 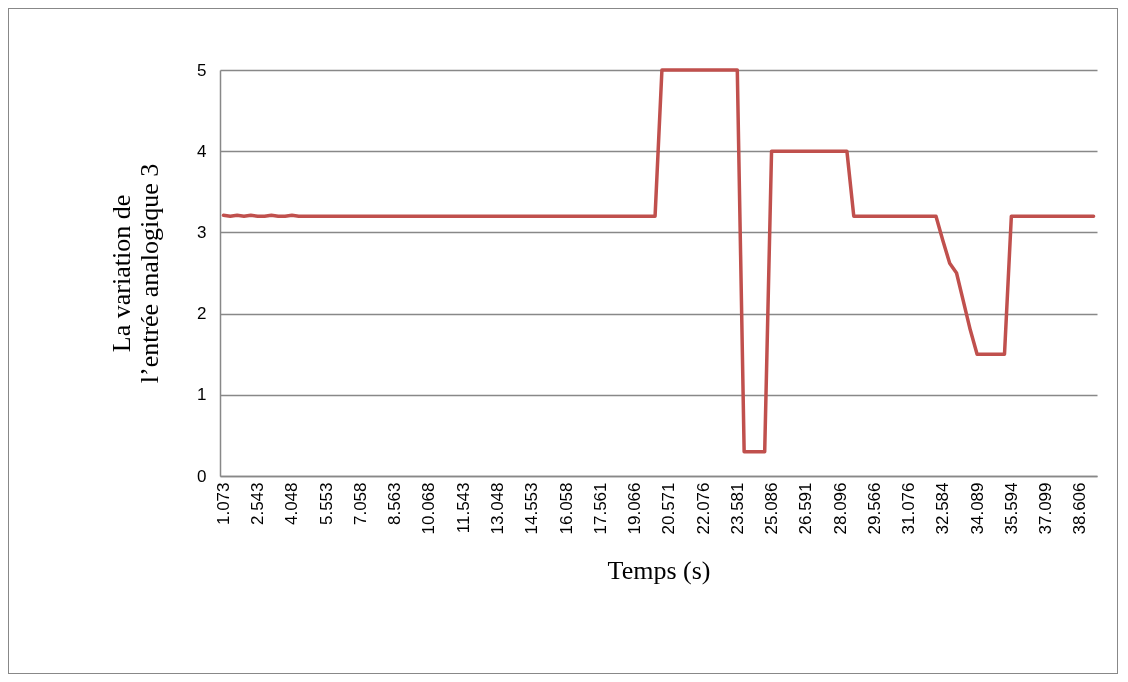 I want to click on x-tick-label: 5.553, so click(x=326, y=504).